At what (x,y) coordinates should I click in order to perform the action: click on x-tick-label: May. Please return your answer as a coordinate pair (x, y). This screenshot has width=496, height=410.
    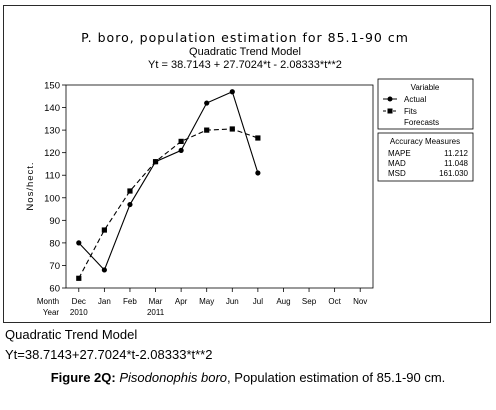
    Looking at the image, I should click on (206, 301).